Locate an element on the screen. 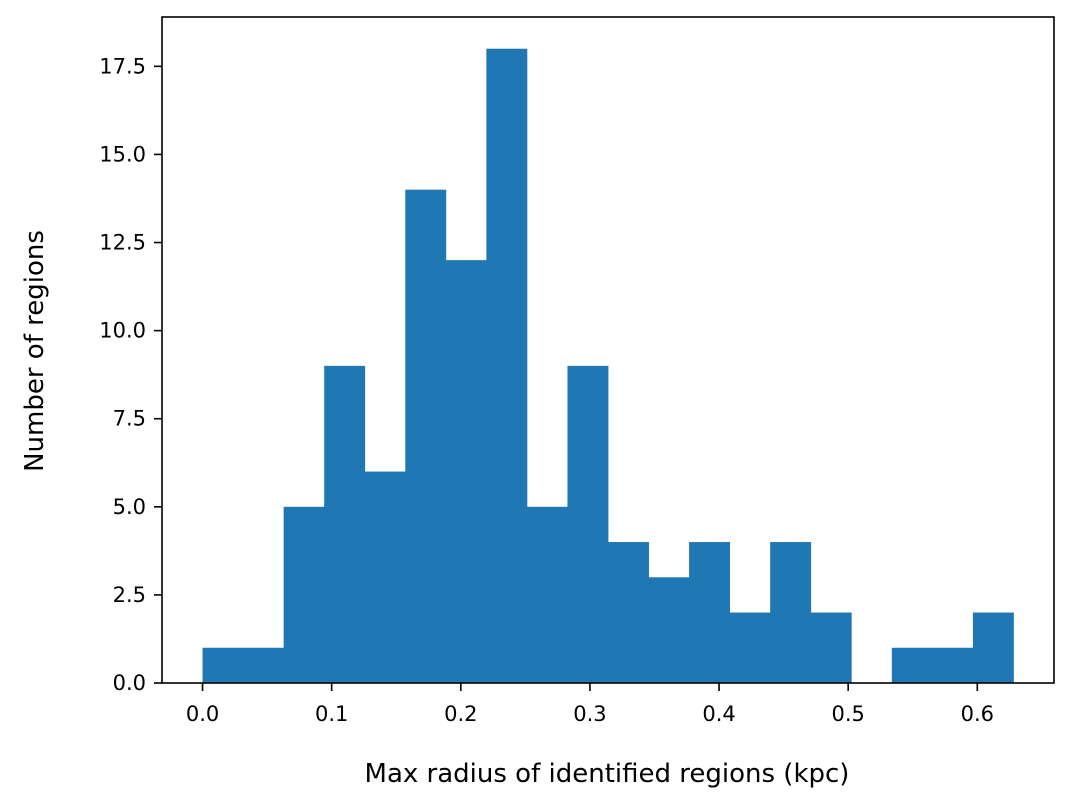  x-axis-ticks: 0.0 0.1 0.2 0.3 0.4 0.5 0.6 is located at coordinates (590, 704).